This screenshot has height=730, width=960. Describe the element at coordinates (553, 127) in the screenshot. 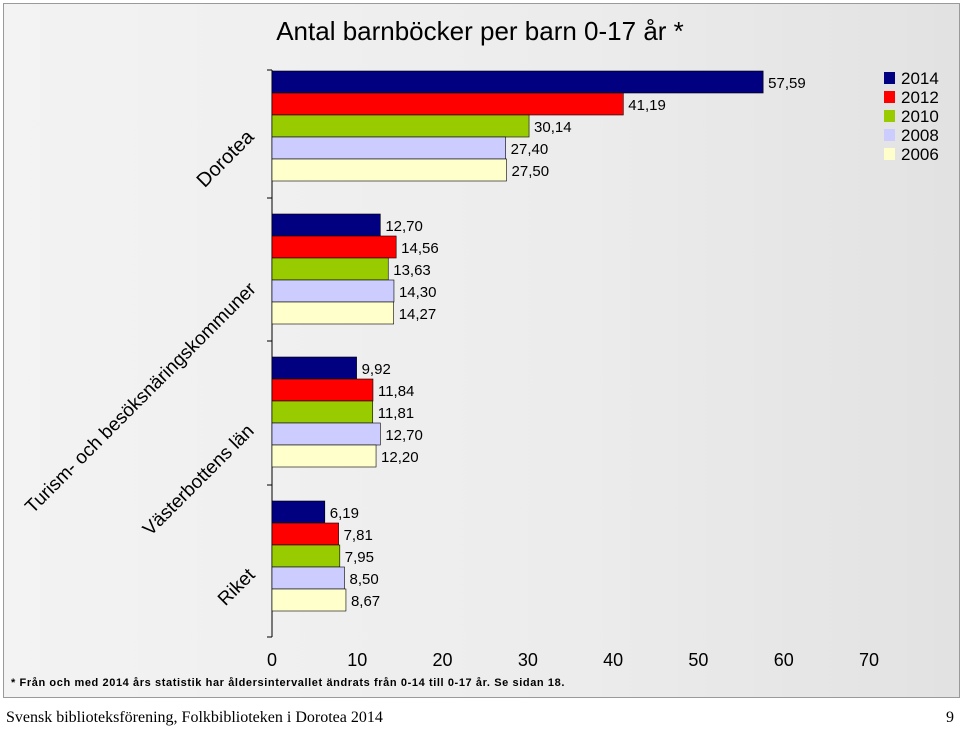

I see `data-label: 30,14` at that location.